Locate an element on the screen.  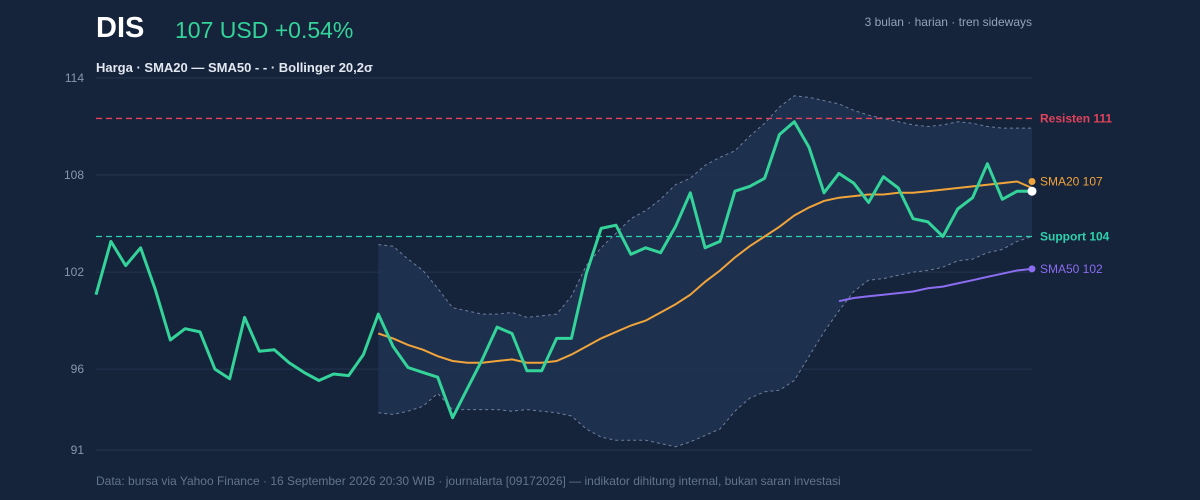
support-label: Support 104 is located at coordinates (1075, 237).